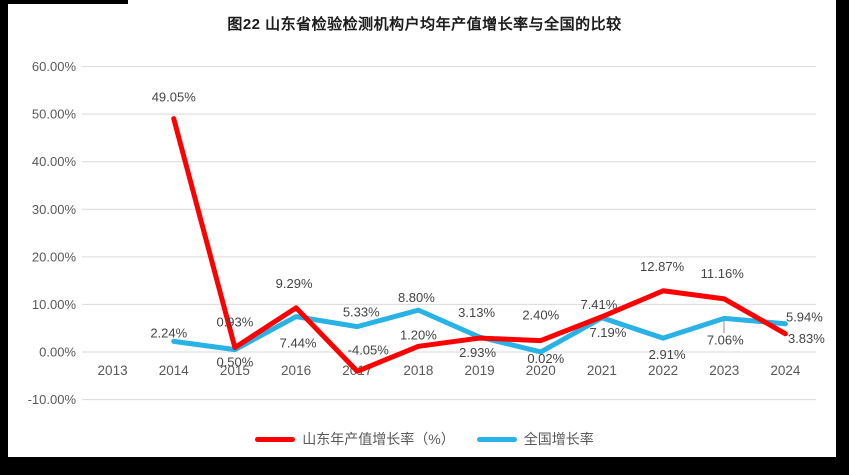 Image resolution: width=849 pixels, height=475 pixels. I want to click on data-label: 3.13%, so click(476, 312).